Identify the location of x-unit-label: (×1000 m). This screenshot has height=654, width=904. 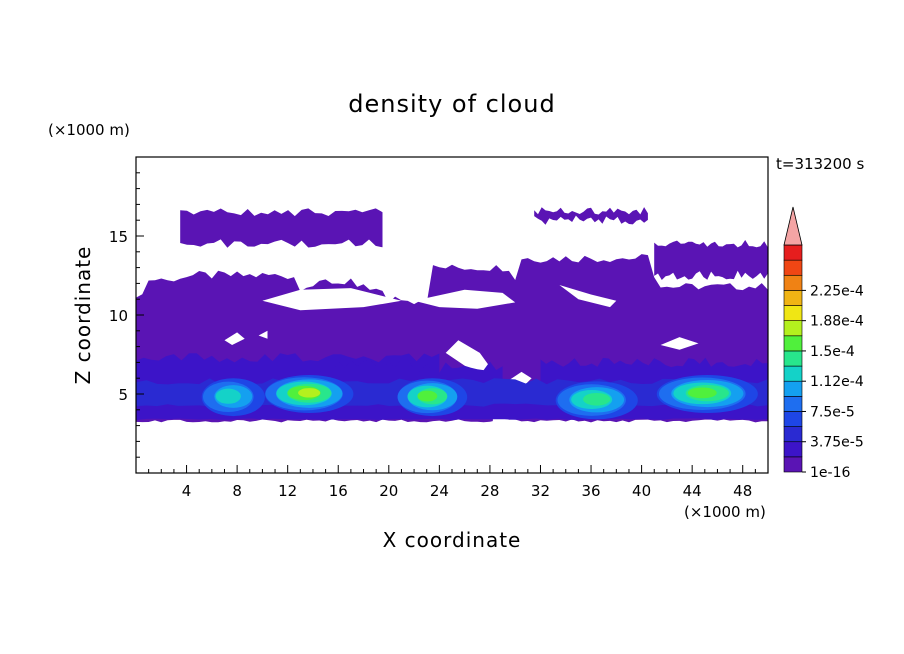
(725, 512).